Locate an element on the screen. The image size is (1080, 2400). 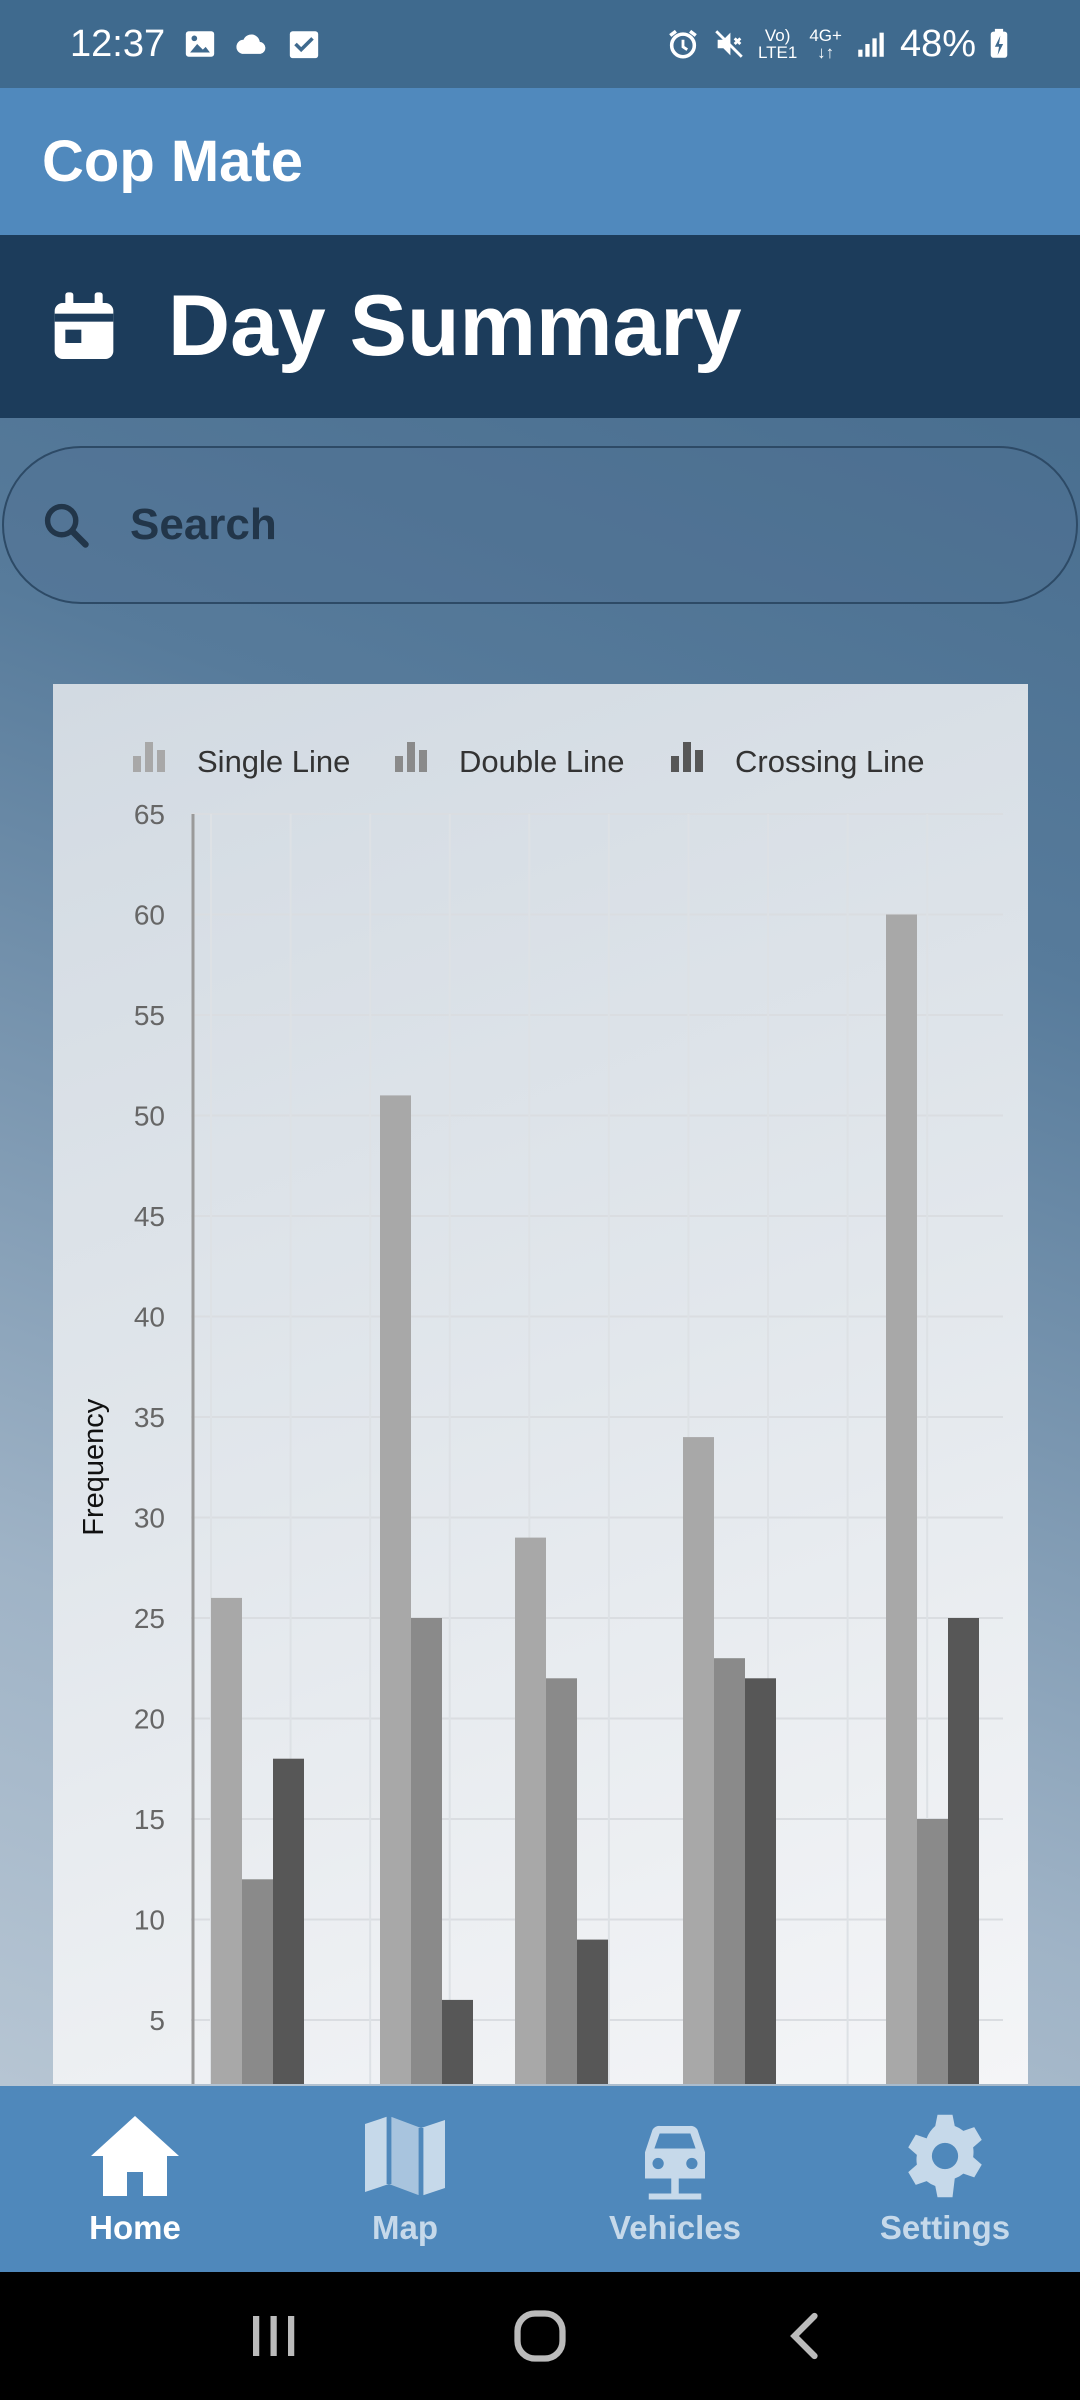
cloud-icon is located at coordinates (251, 44).